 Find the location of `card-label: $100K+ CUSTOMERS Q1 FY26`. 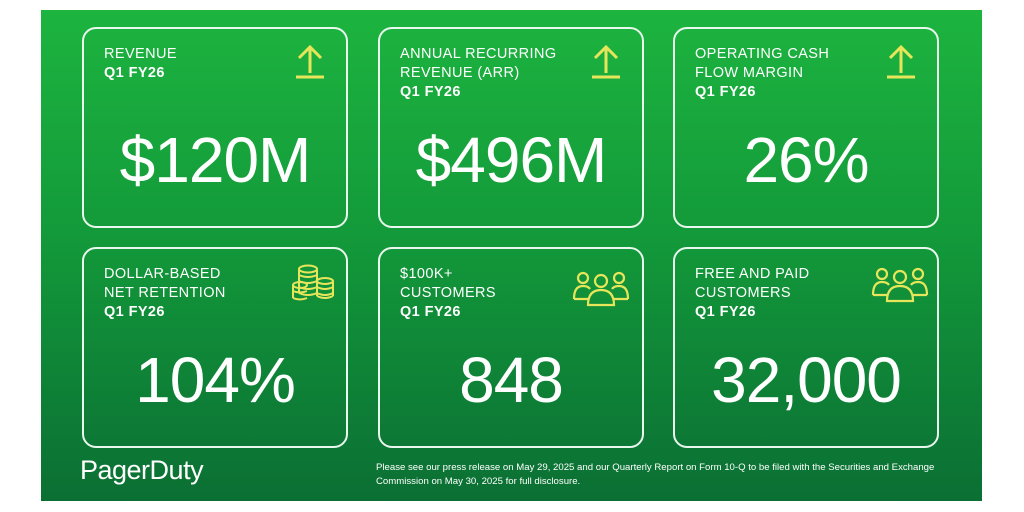

card-label: $100K+ CUSTOMERS Q1 FY26 is located at coordinates (448, 293).